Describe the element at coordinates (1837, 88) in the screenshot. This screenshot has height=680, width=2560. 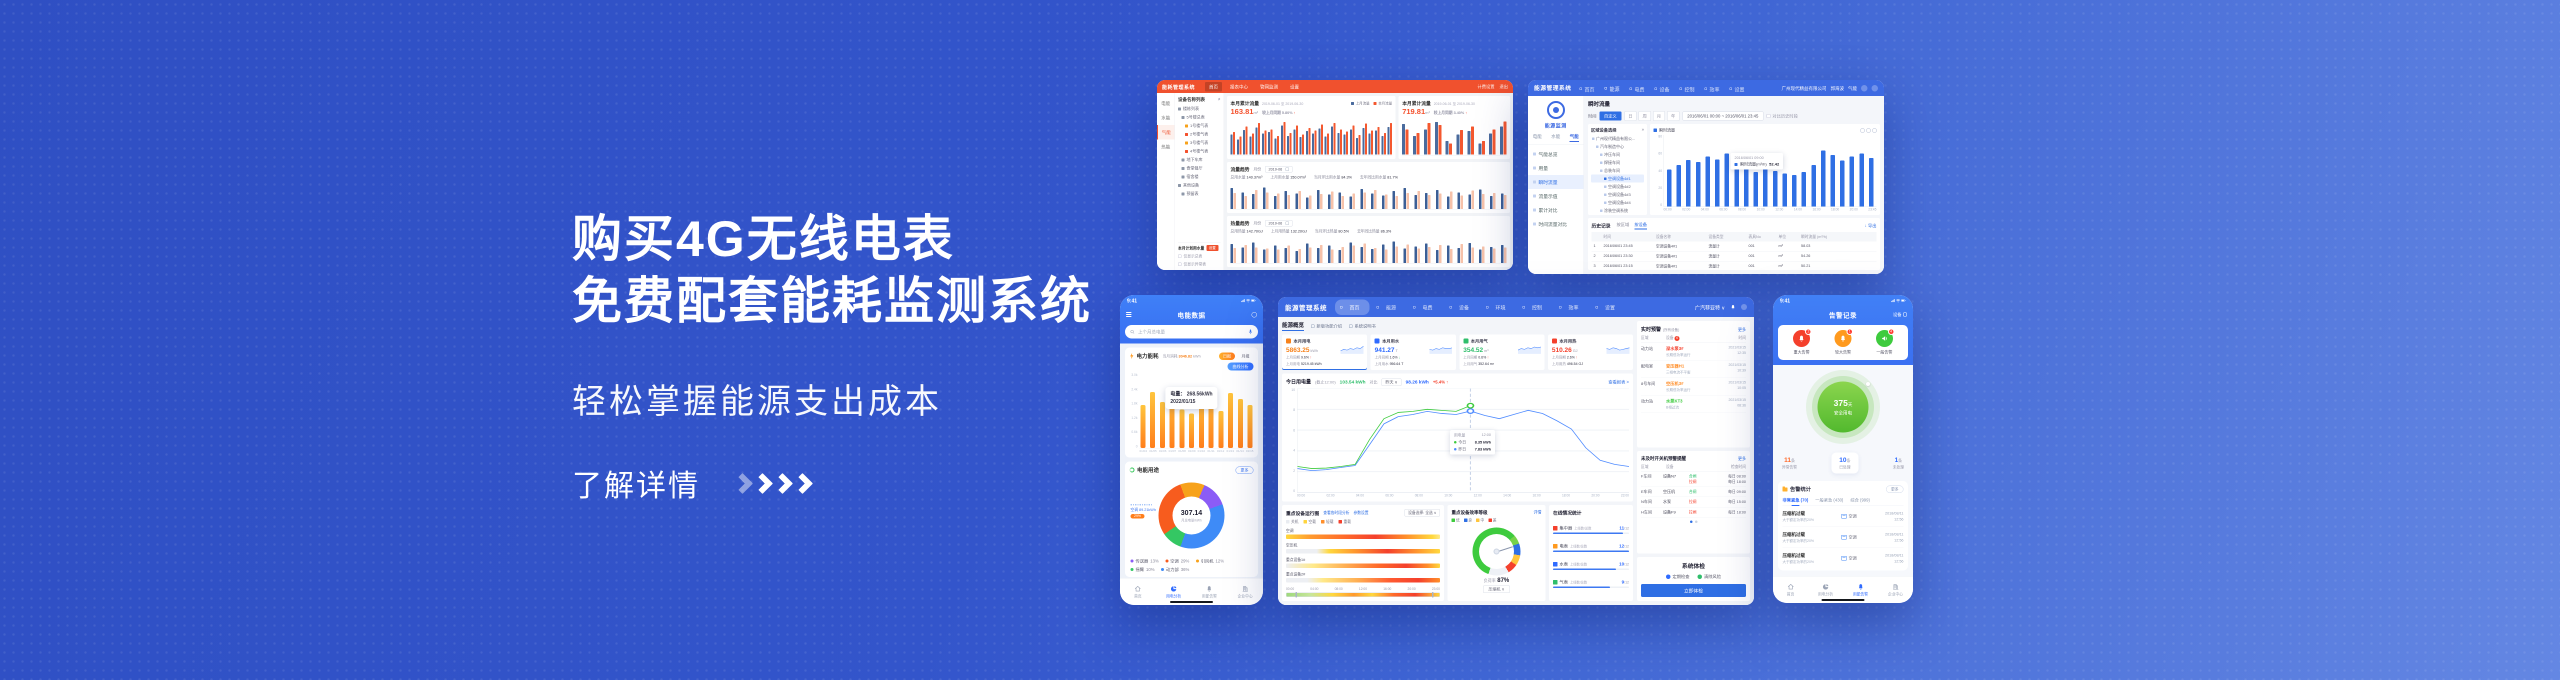
I see `user-name: 郭海波` at that location.